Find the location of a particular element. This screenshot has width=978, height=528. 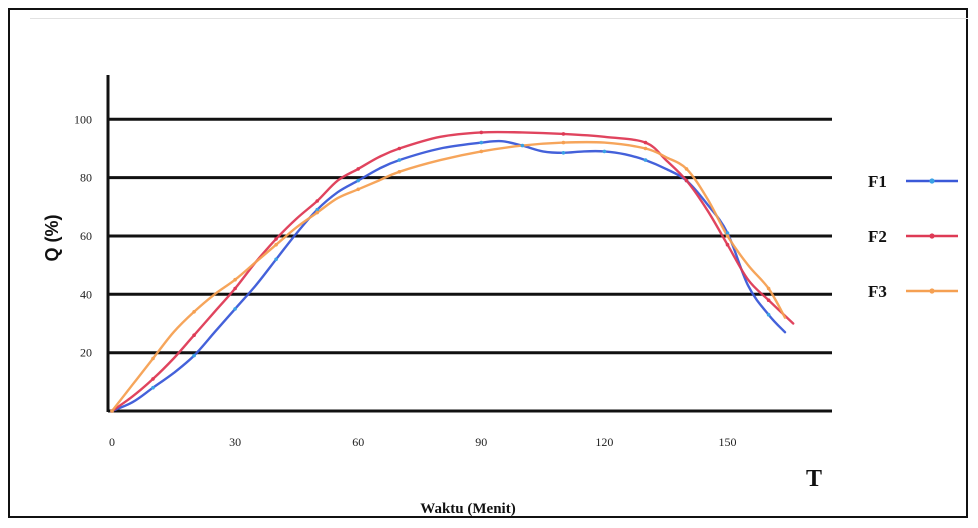

x-tick-0: 0 is located at coordinates (112, 442).